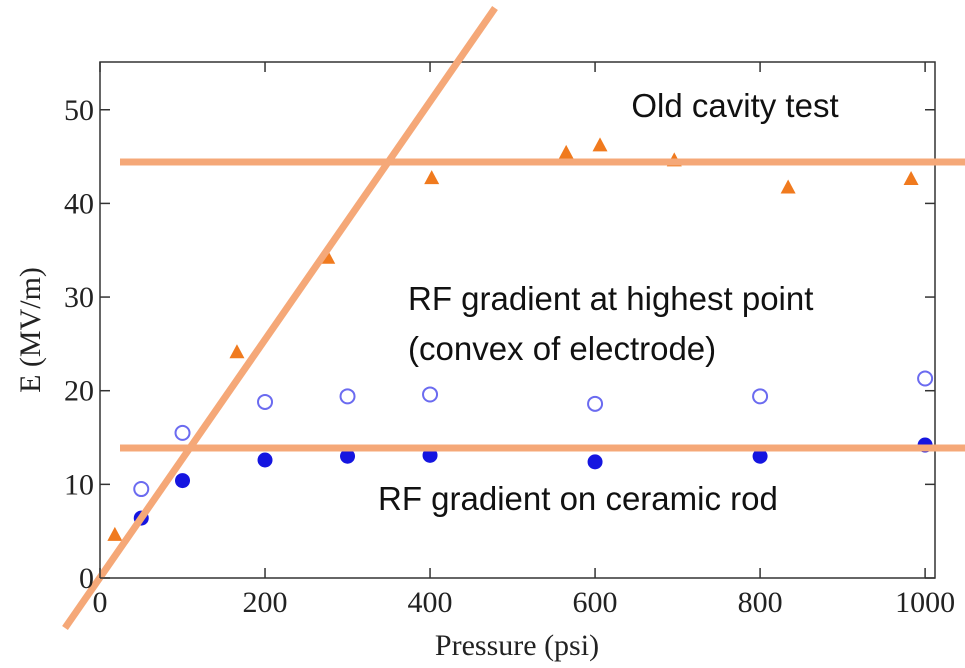 The image size is (965, 668). Describe the element at coordinates (760, 602) in the screenshot. I see `x-tick-label: 800` at that location.